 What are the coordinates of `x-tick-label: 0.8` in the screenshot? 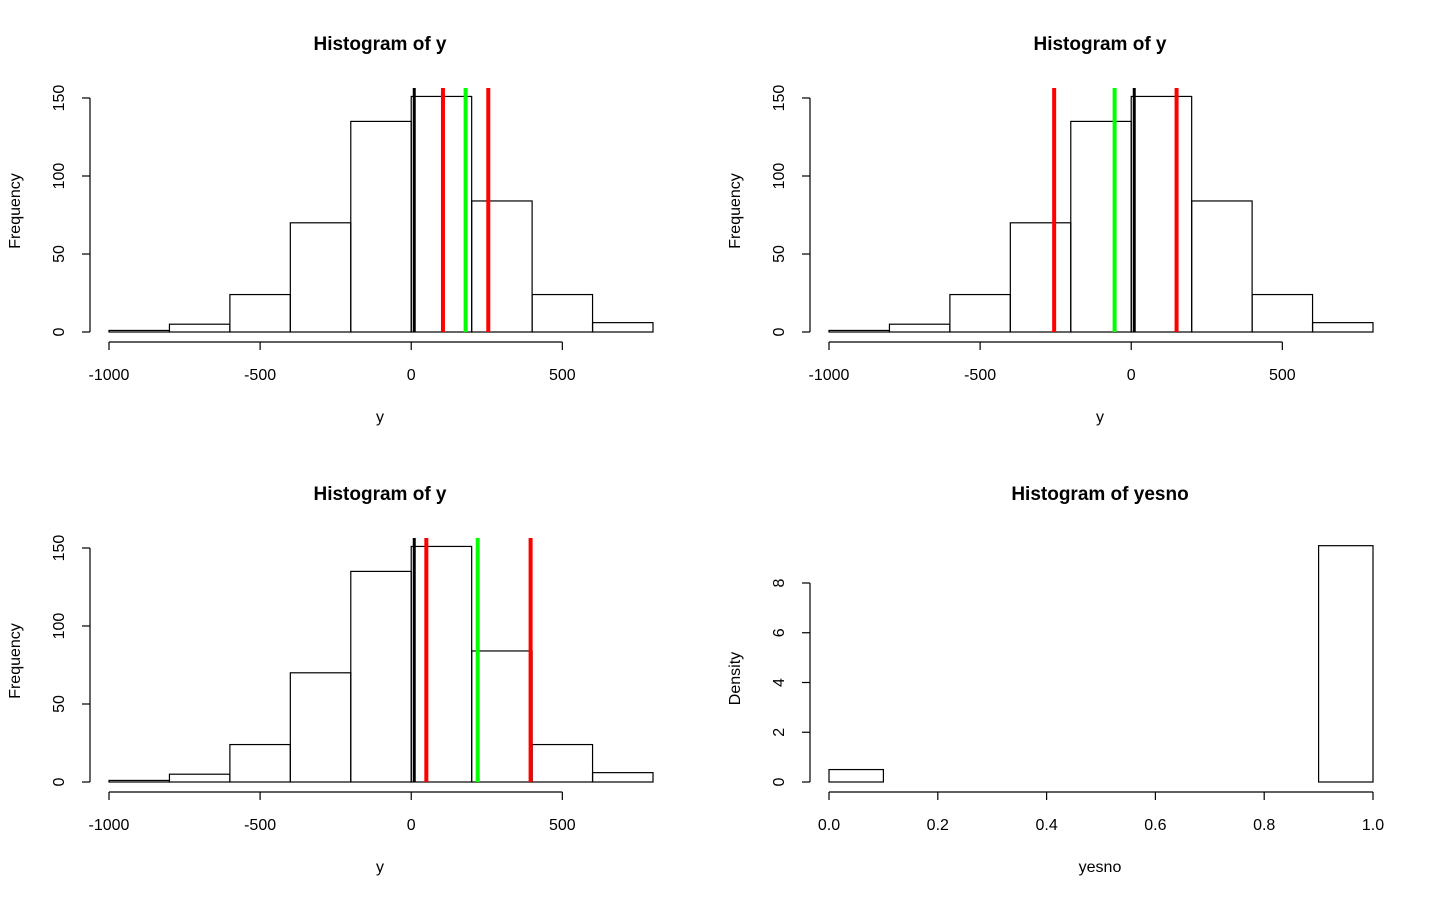 It's located at (1264, 825).